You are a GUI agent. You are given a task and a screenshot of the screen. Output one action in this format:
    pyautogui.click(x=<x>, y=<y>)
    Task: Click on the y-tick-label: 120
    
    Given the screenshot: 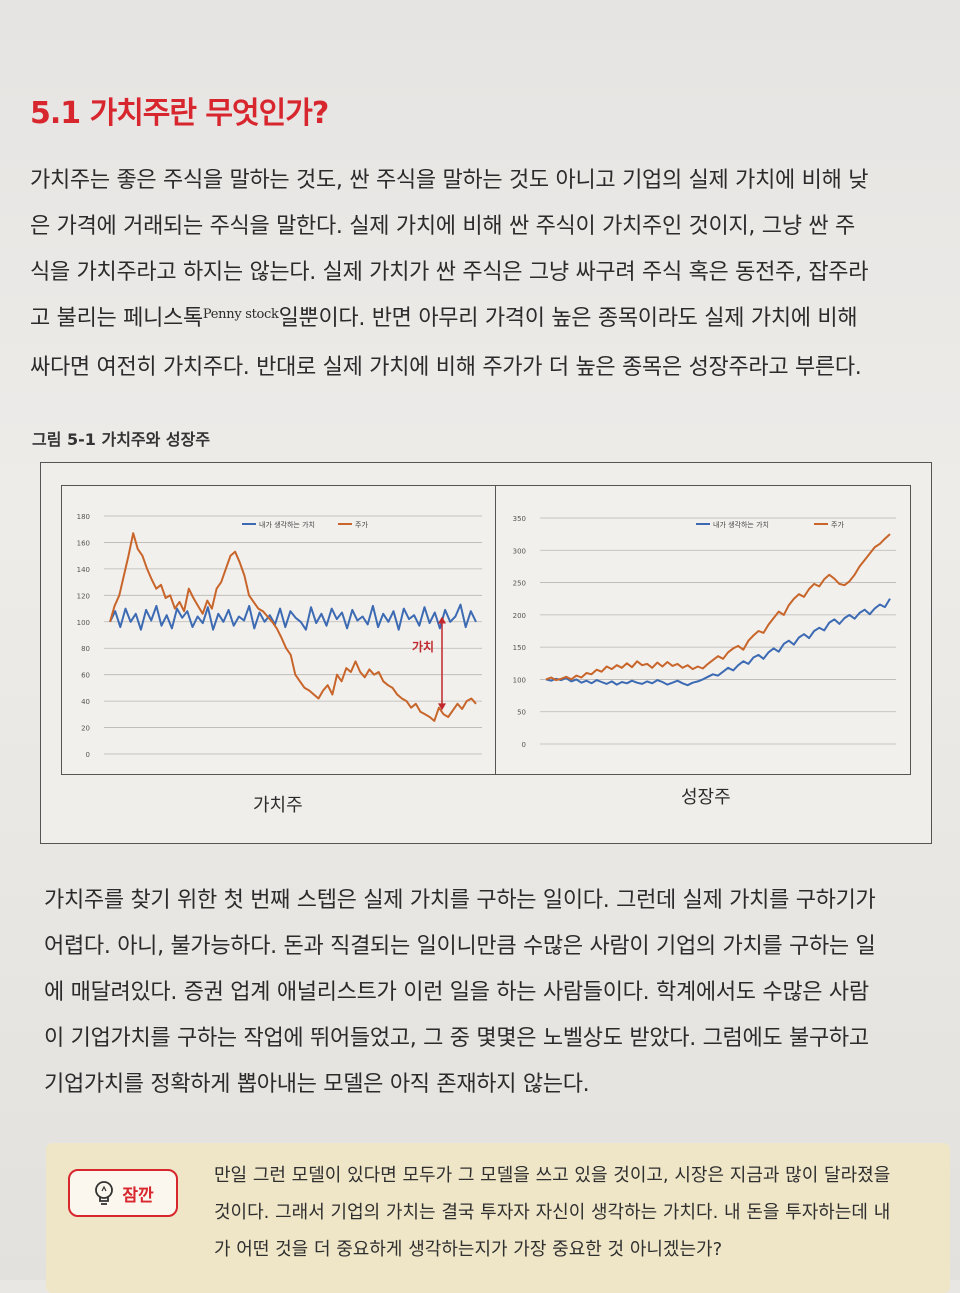 What is the action you would take?
    pyautogui.click(x=83, y=596)
    